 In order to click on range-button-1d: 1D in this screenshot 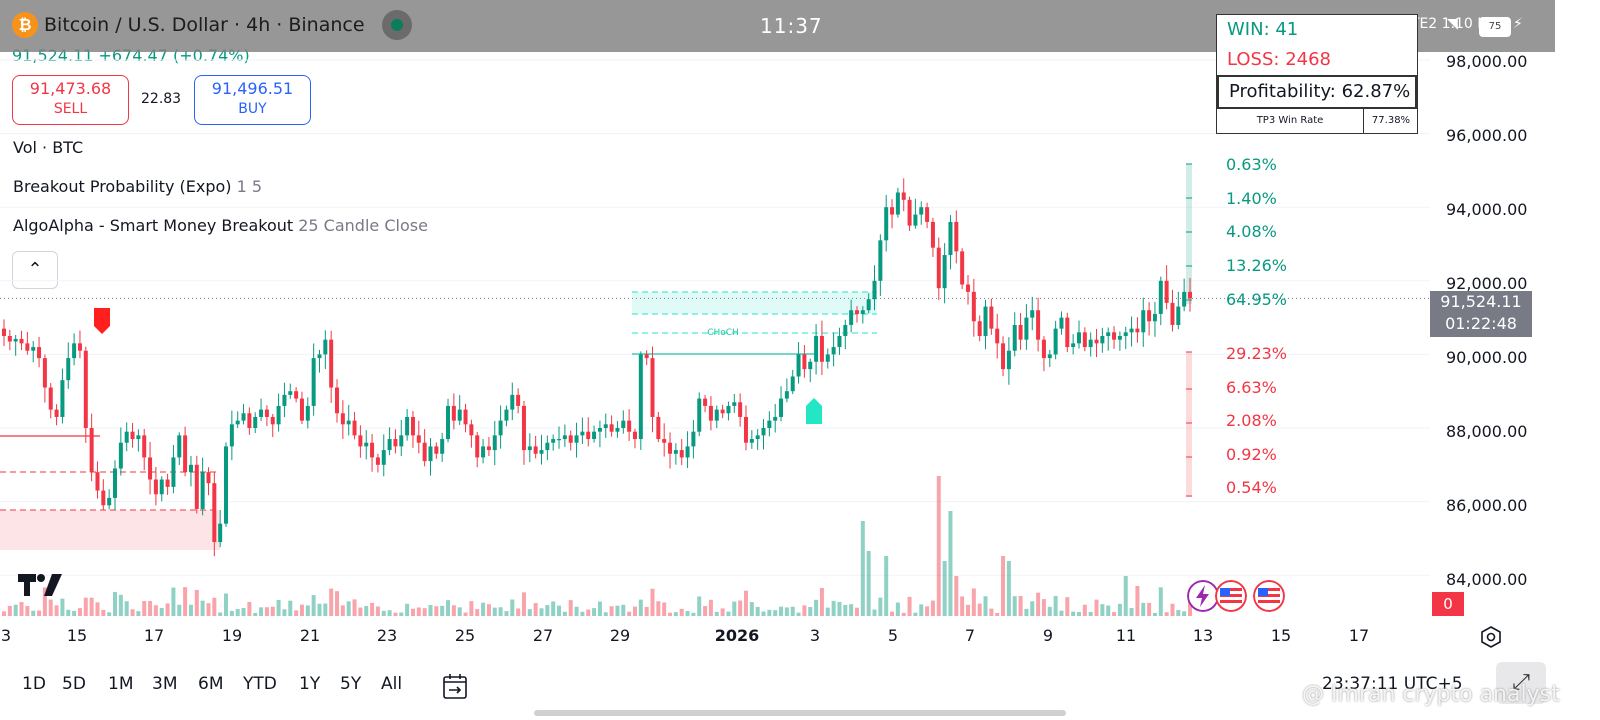, I will do `click(34, 684)`.